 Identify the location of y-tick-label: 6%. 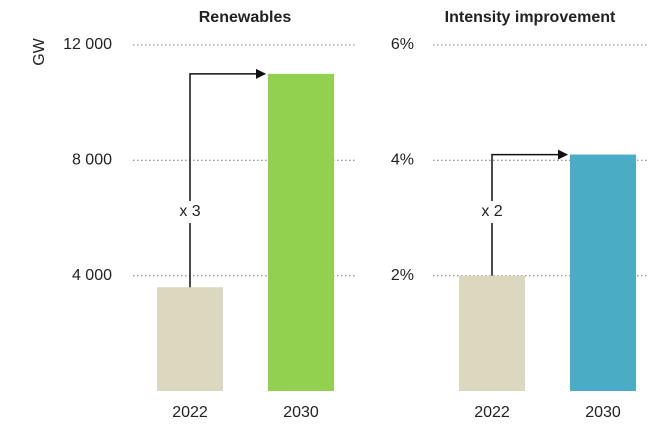
(402, 44).